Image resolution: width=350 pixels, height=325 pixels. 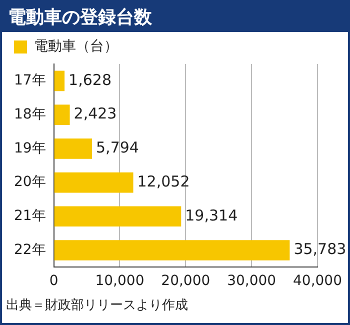 I want to click on data-label: 35,783, so click(x=320, y=249).